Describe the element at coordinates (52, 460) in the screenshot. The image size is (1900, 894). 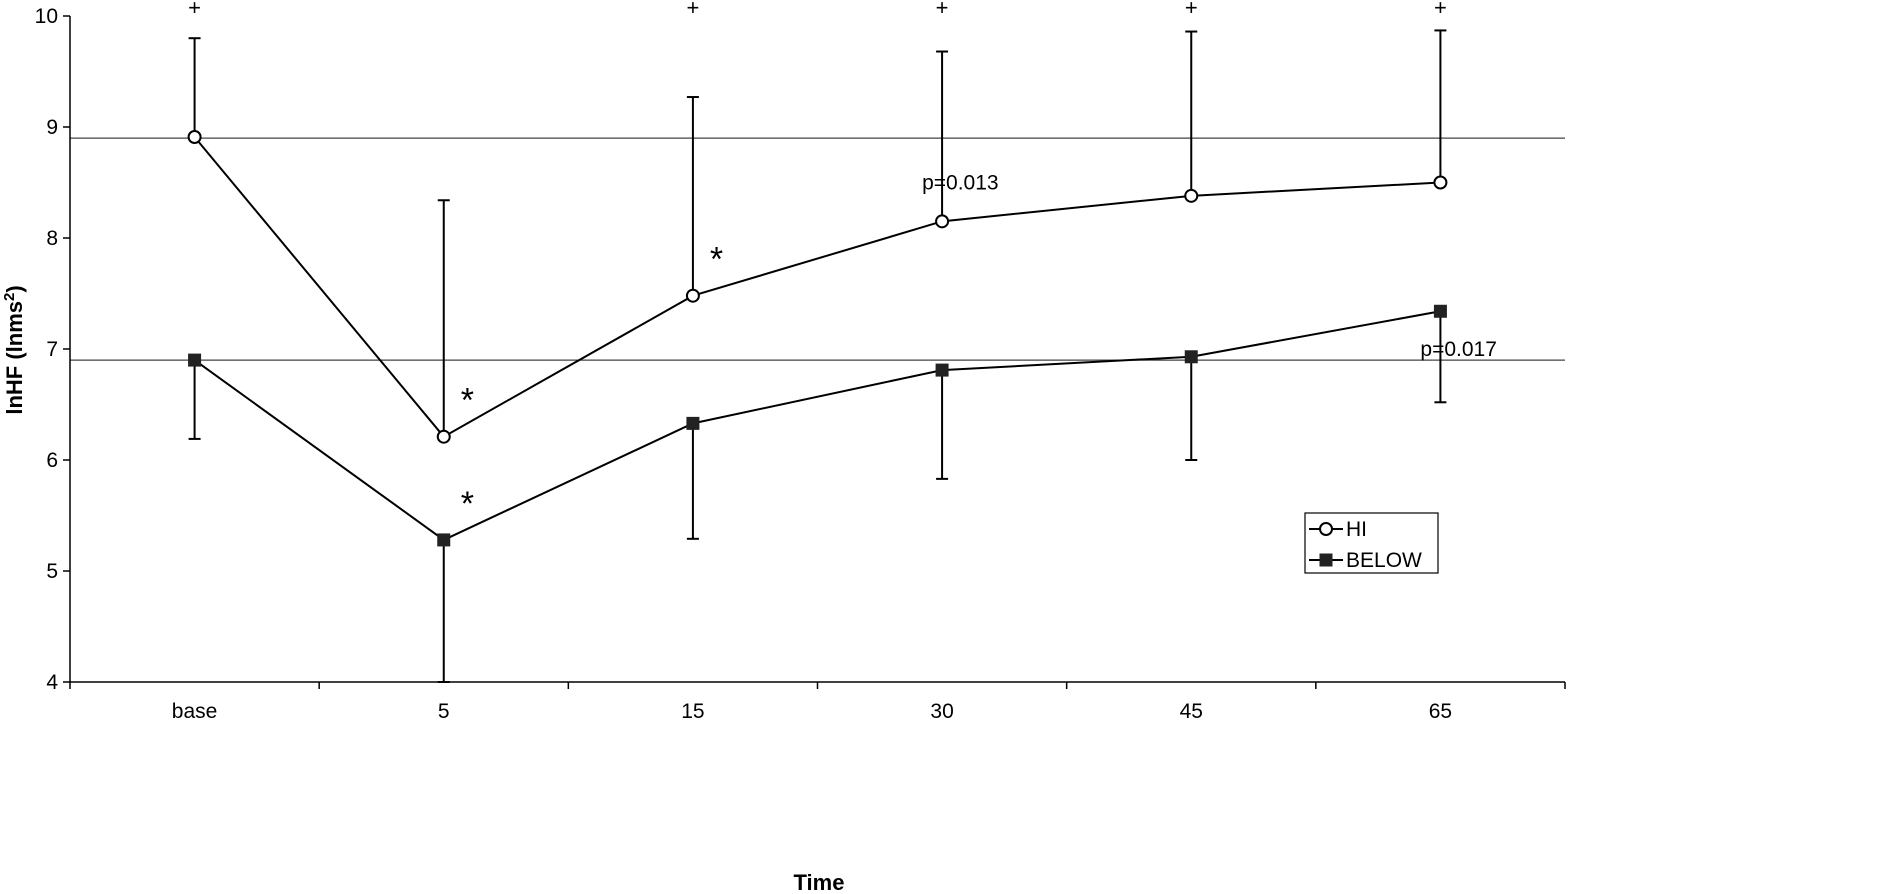
I see `y-tick-label-6: 6` at that location.